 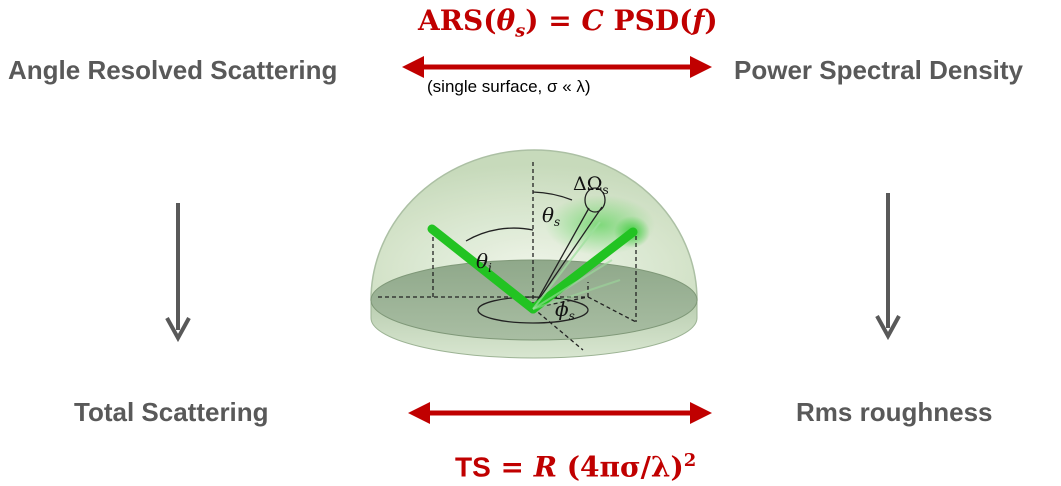 I want to click on theta-i-label: θi, so click(x=484, y=262).